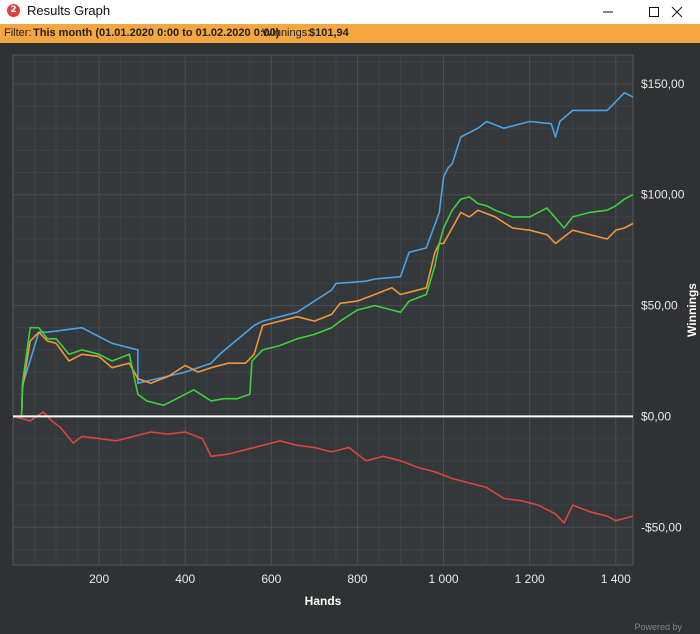 The width and height of the screenshot is (700, 634). Describe the element at coordinates (663, 195) in the screenshot. I see `y-tick-label: $100,00` at that location.